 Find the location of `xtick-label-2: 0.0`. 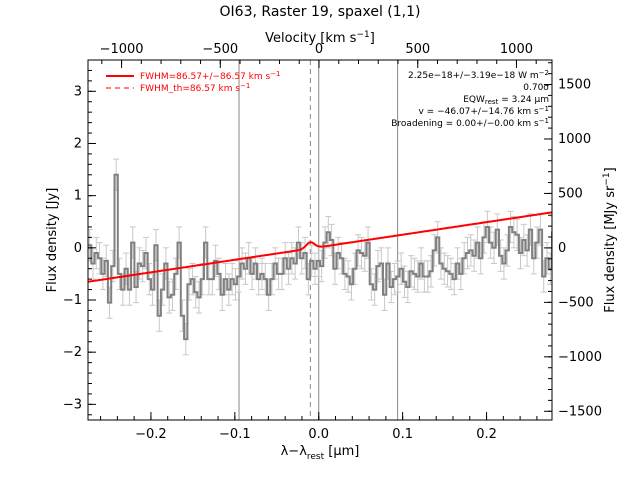

xtick-label-2: 0.0 is located at coordinates (318, 434).